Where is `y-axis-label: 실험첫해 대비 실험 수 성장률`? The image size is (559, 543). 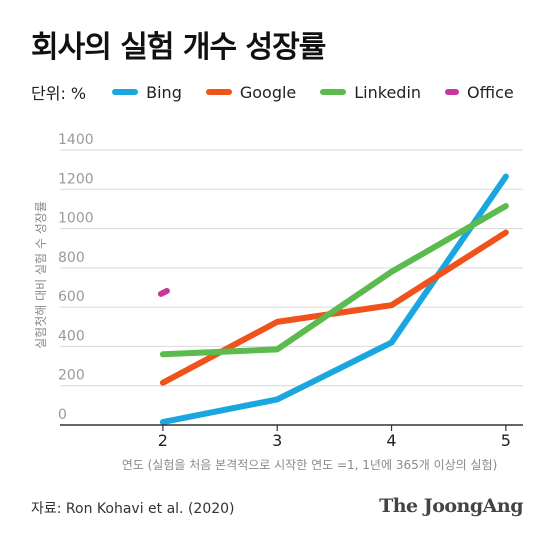
y-axis-label: 실험첫해 대비 실험 수 성장률 is located at coordinates (41, 275).